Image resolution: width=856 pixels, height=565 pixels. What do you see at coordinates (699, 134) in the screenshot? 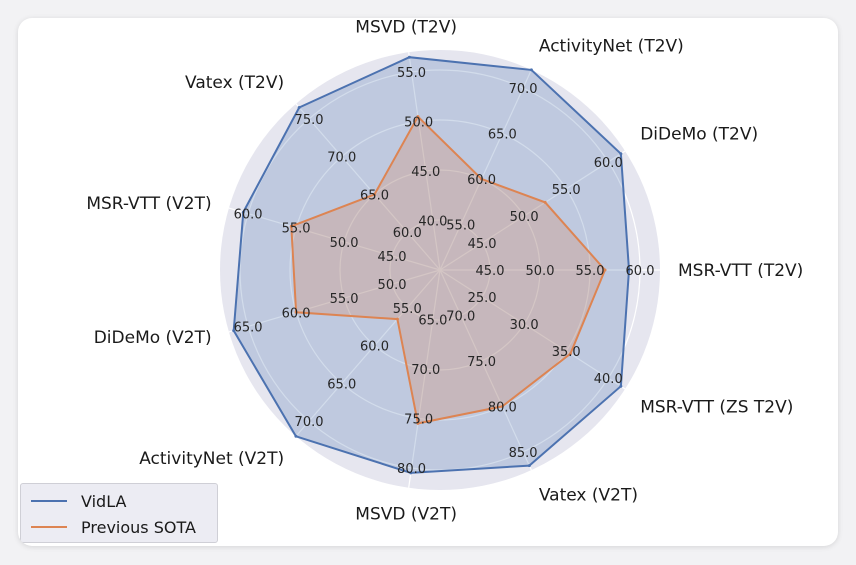
I see `axis-label: DiDeMo (T2V)` at bounding box center [699, 134].